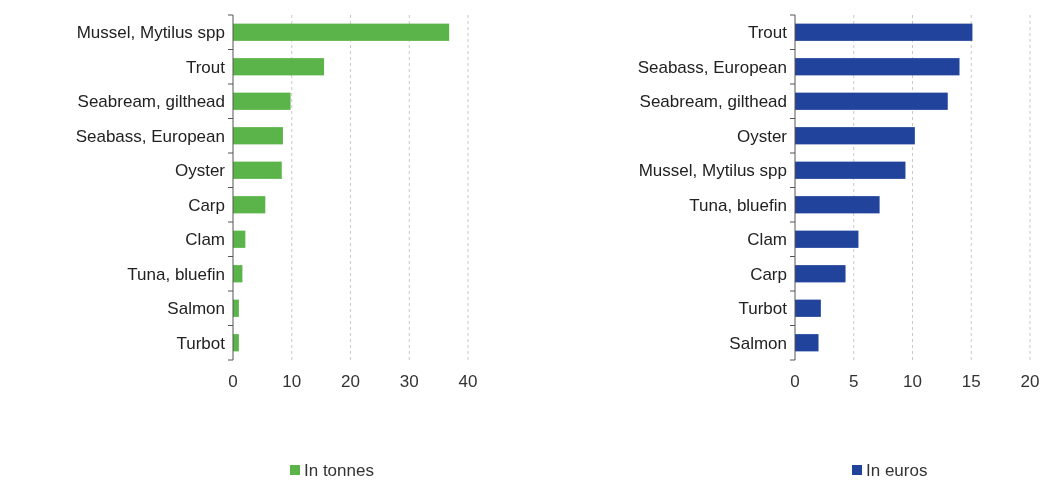 The image size is (1046, 481). What do you see at coordinates (339, 470) in the screenshot?
I see `legend-label: In tonnes` at bounding box center [339, 470].